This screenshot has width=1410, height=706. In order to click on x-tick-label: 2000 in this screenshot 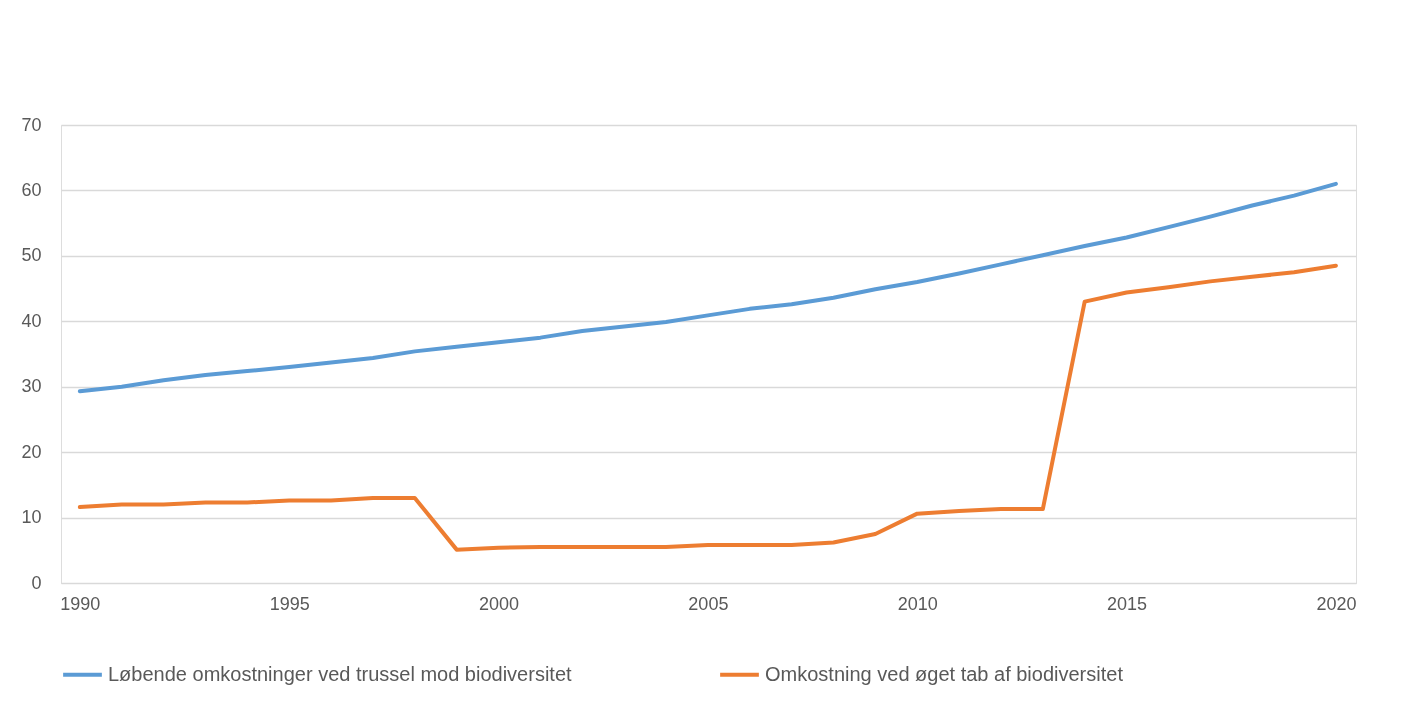, I will do `click(499, 603)`.